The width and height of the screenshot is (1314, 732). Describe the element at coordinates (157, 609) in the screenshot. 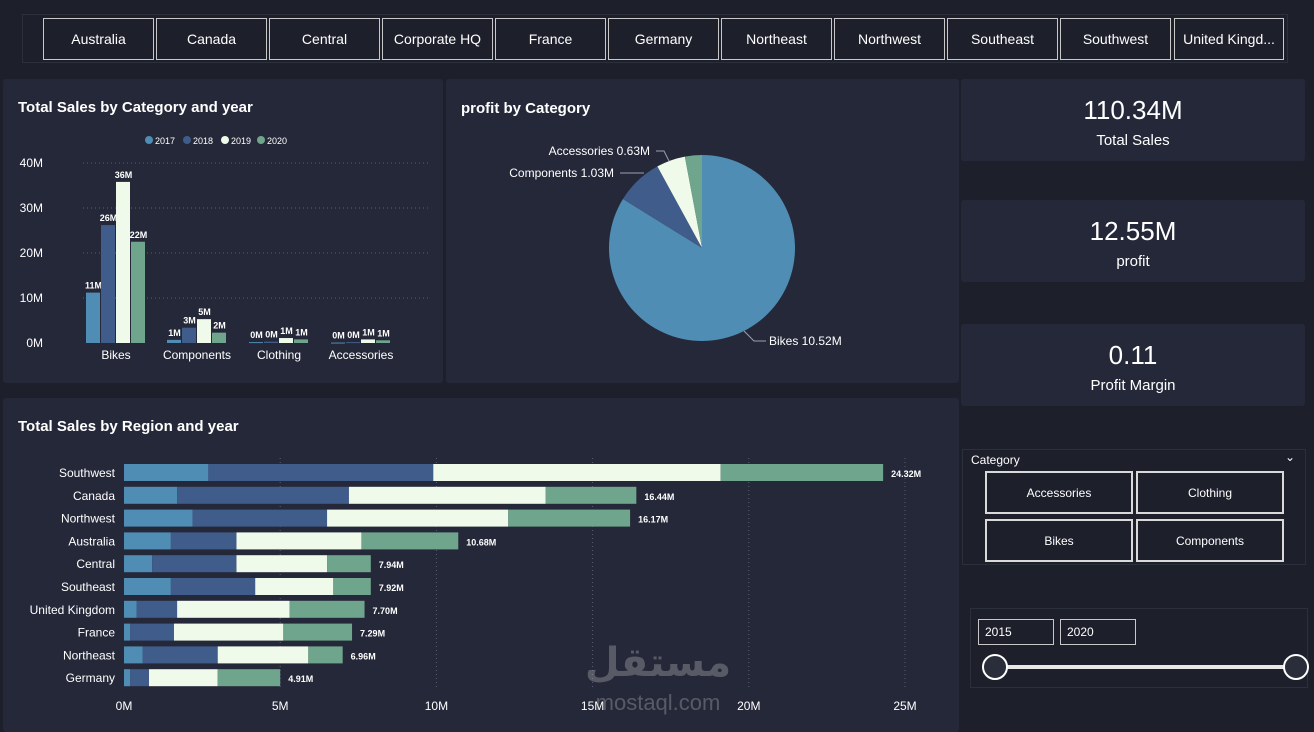

I see `bar-united-kingdom-2018` at that location.